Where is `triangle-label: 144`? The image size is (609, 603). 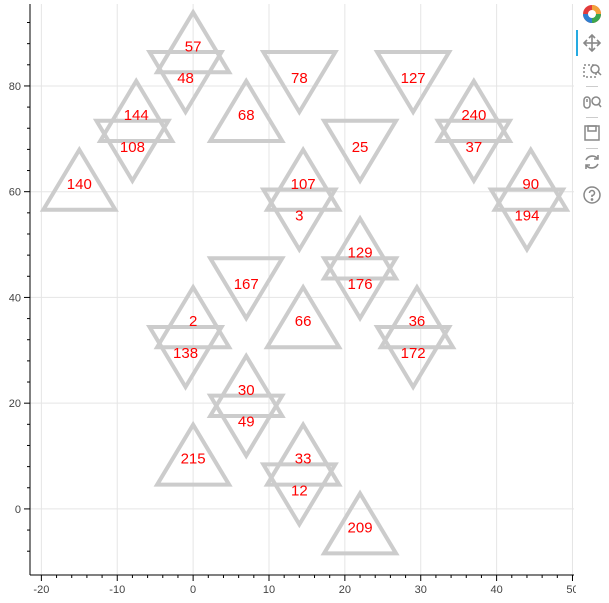
triangle-label: 144 is located at coordinates (136, 115).